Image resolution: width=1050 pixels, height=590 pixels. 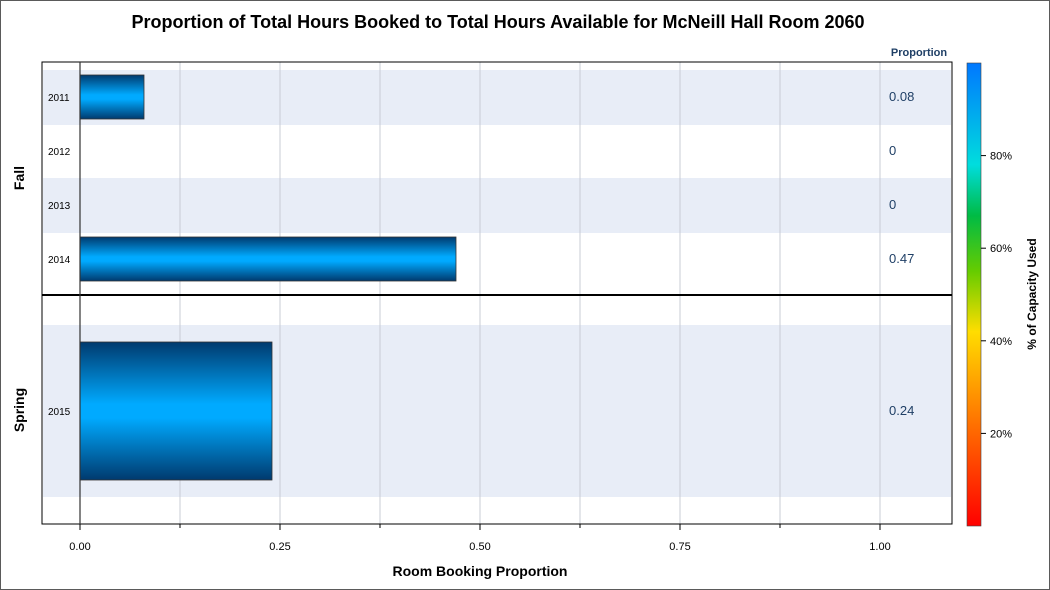 I want to click on x-tick-label: 1.00, so click(x=879, y=547).